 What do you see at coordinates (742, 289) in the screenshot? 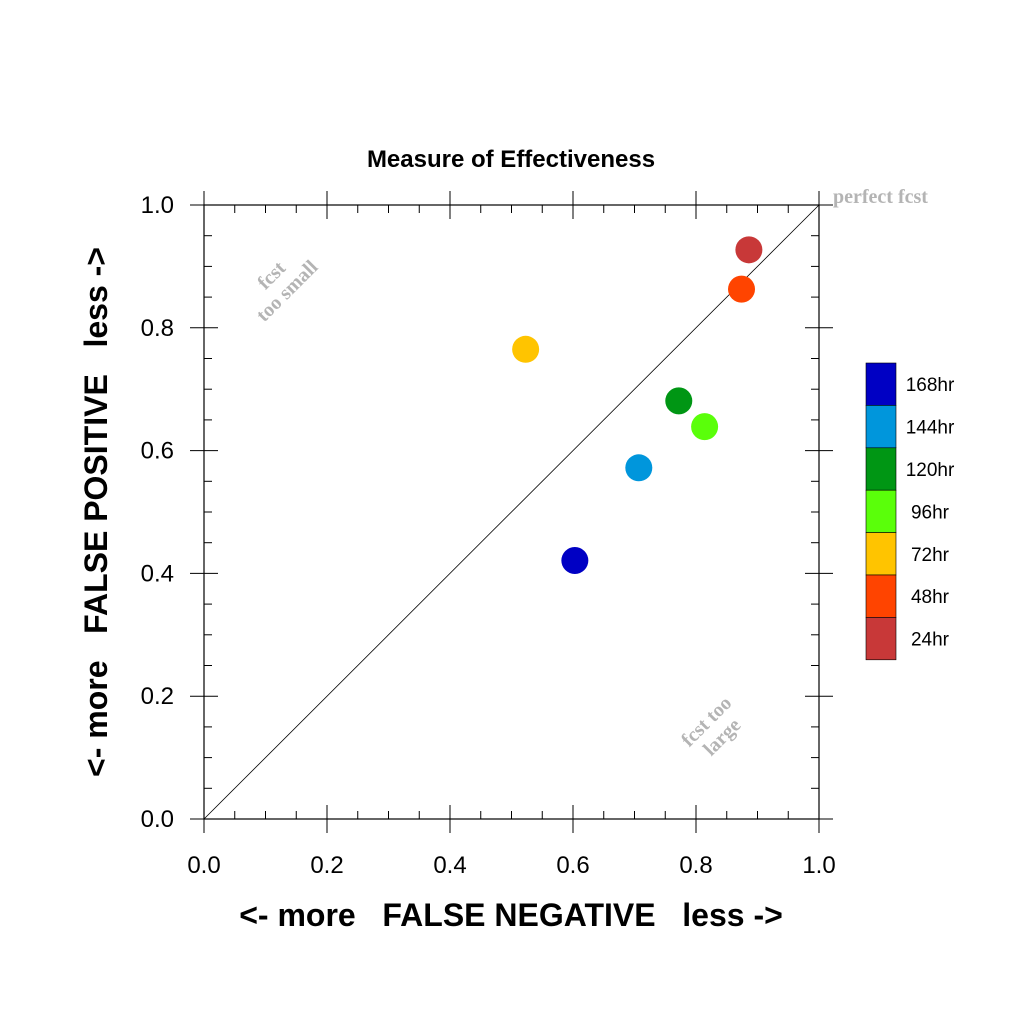
I see `point-48hr` at bounding box center [742, 289].